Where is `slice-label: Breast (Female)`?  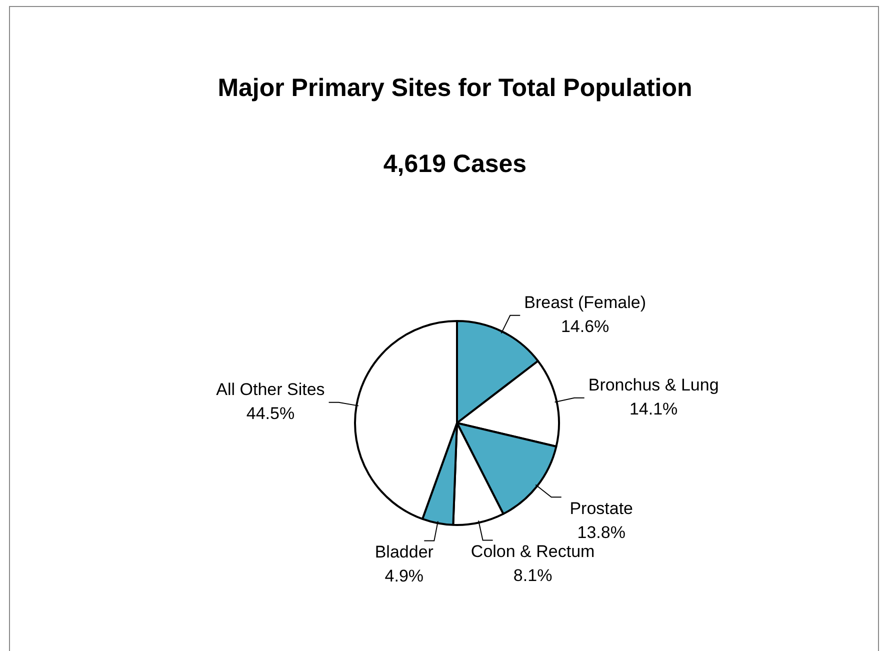 slice-label: Breast (Female) is located at coordinates (585, 302).